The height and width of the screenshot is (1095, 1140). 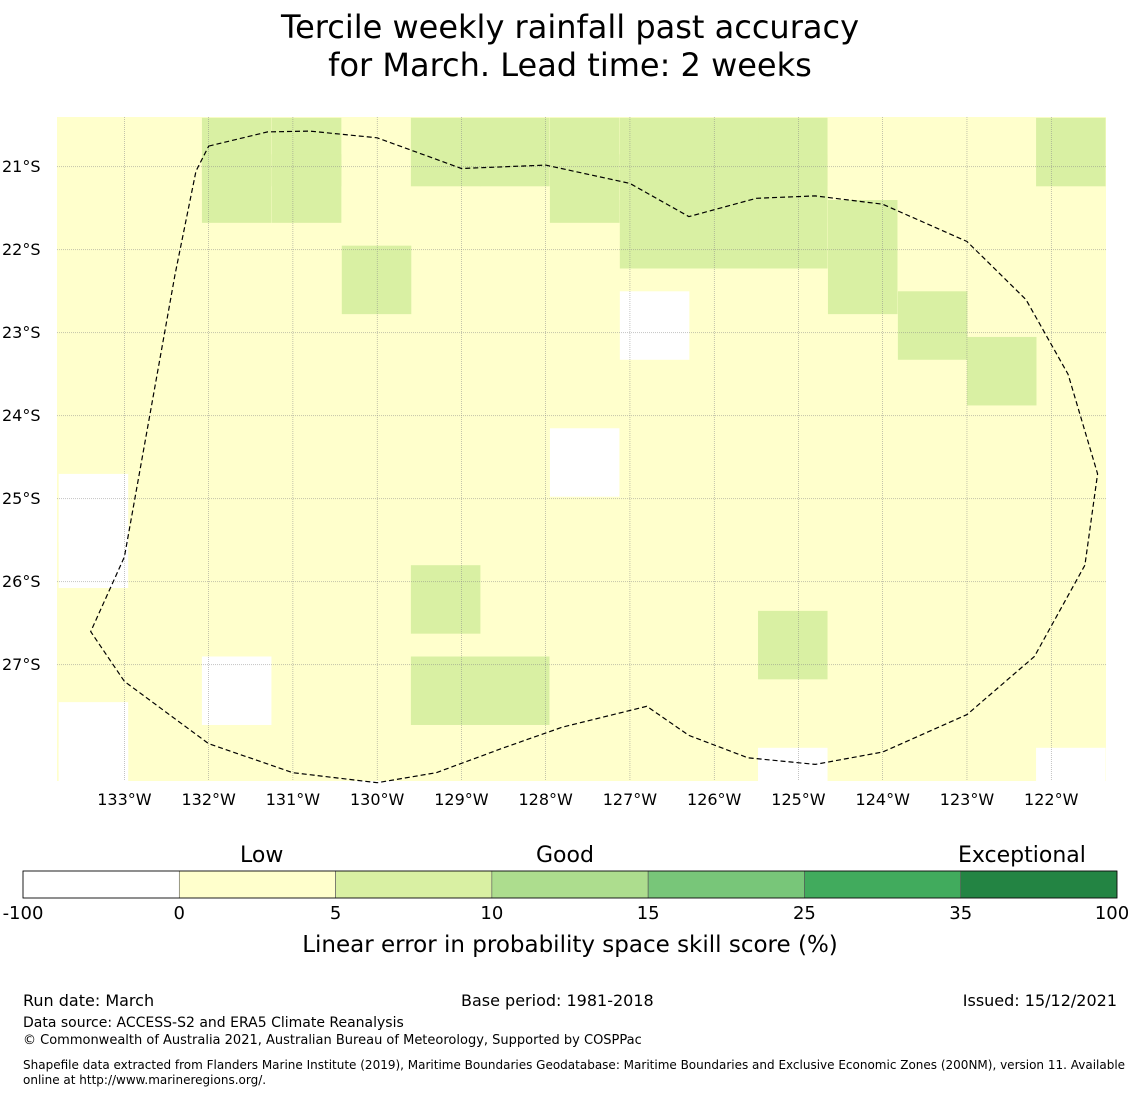 I want to click on x-tick-label: 128°W, so click(x=545, y=799).